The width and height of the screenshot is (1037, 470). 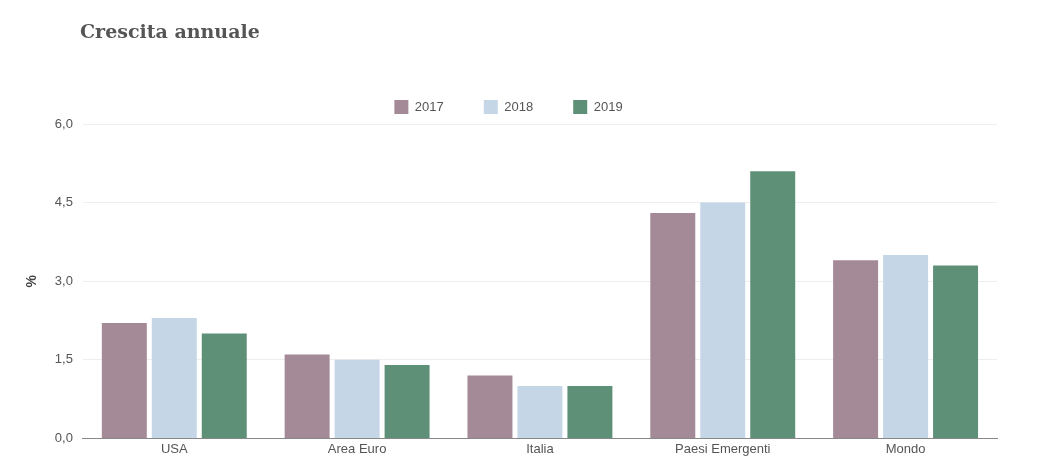 What do you see at coordinates (170, 31) in the screenshot?
I see `chart-title: Crescita annuale` at bounding box center [170, 31].